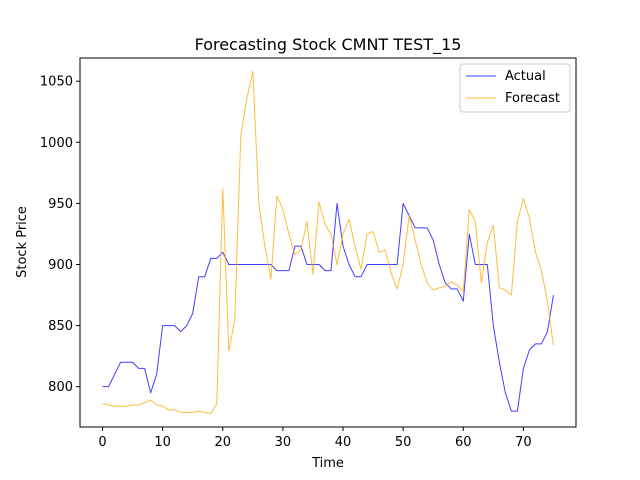 This screenshot has height=480, width=640. I want to click on x-tick-label: 70, so click(523, 442).